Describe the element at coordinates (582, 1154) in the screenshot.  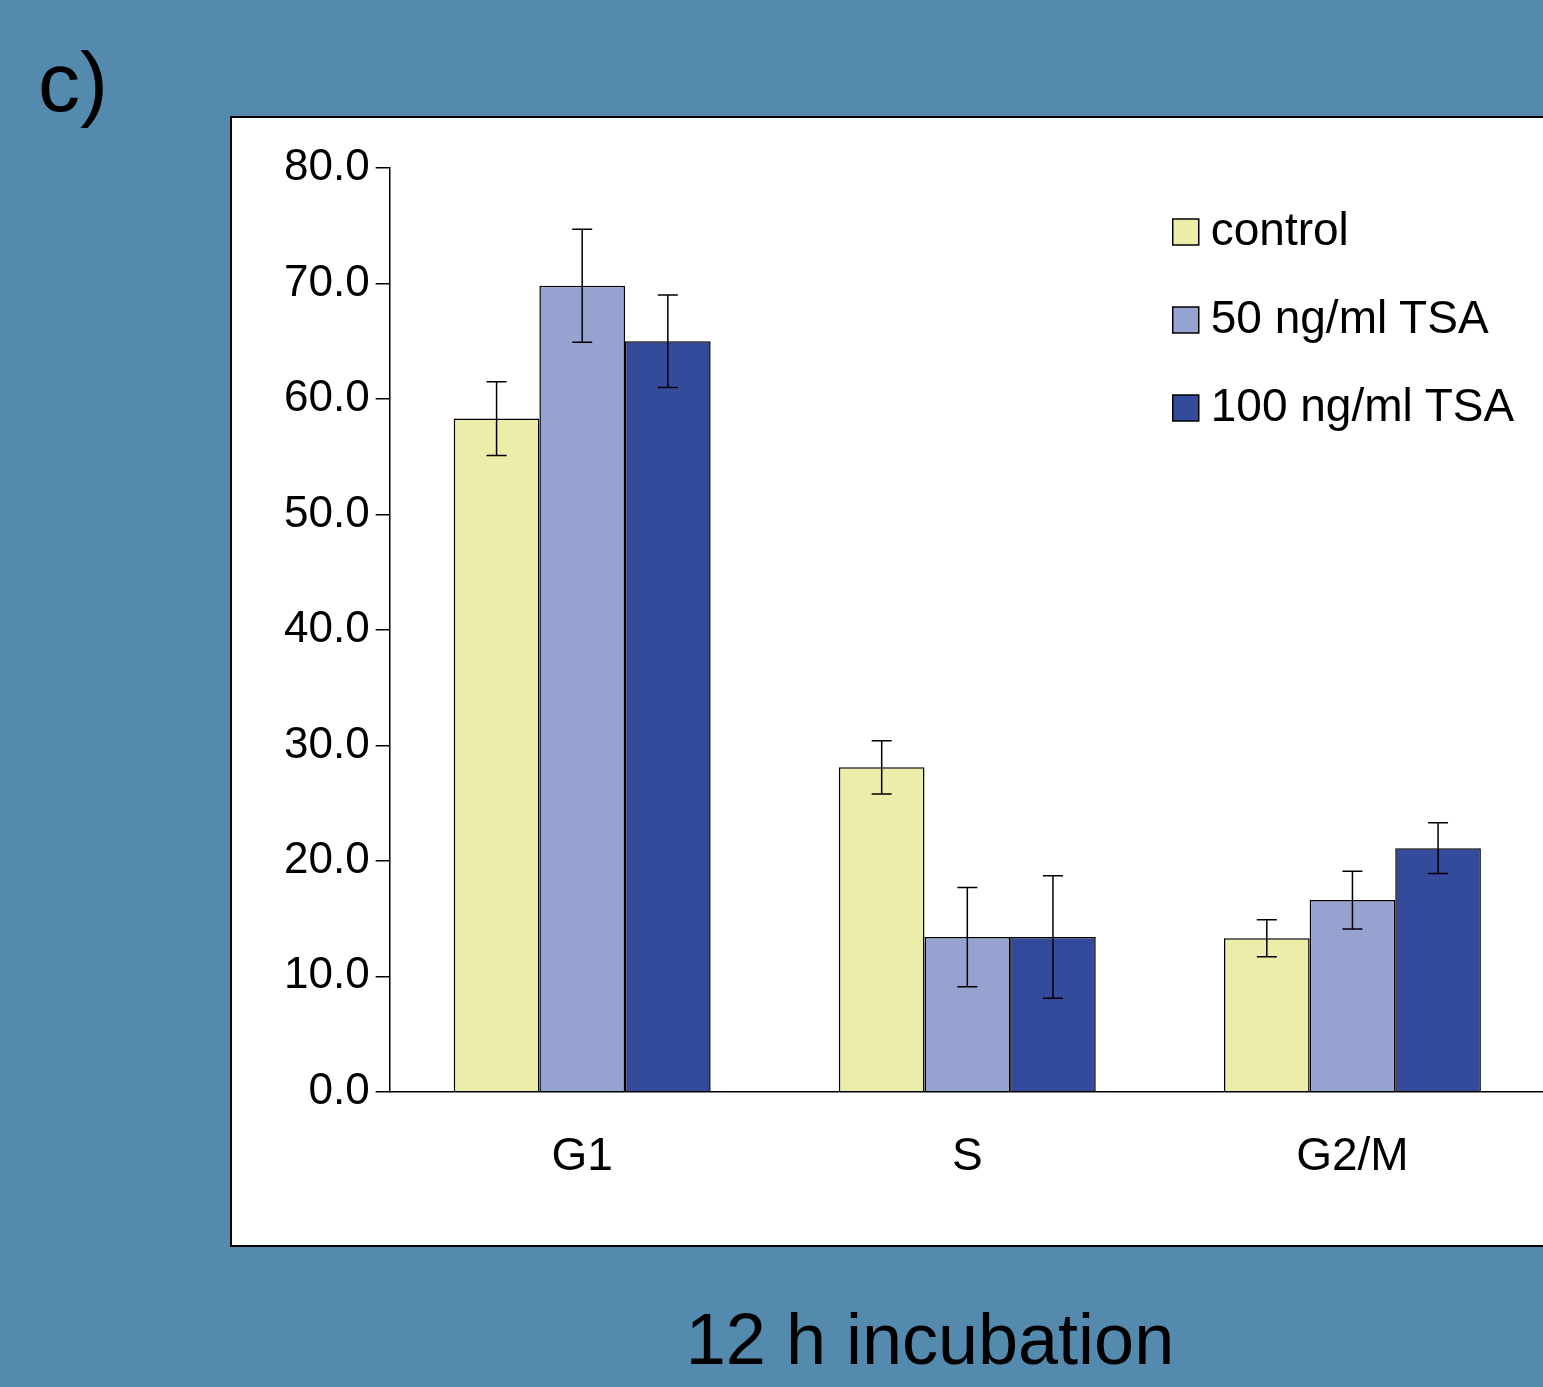
I see `x-tick-label: G1` at that location.